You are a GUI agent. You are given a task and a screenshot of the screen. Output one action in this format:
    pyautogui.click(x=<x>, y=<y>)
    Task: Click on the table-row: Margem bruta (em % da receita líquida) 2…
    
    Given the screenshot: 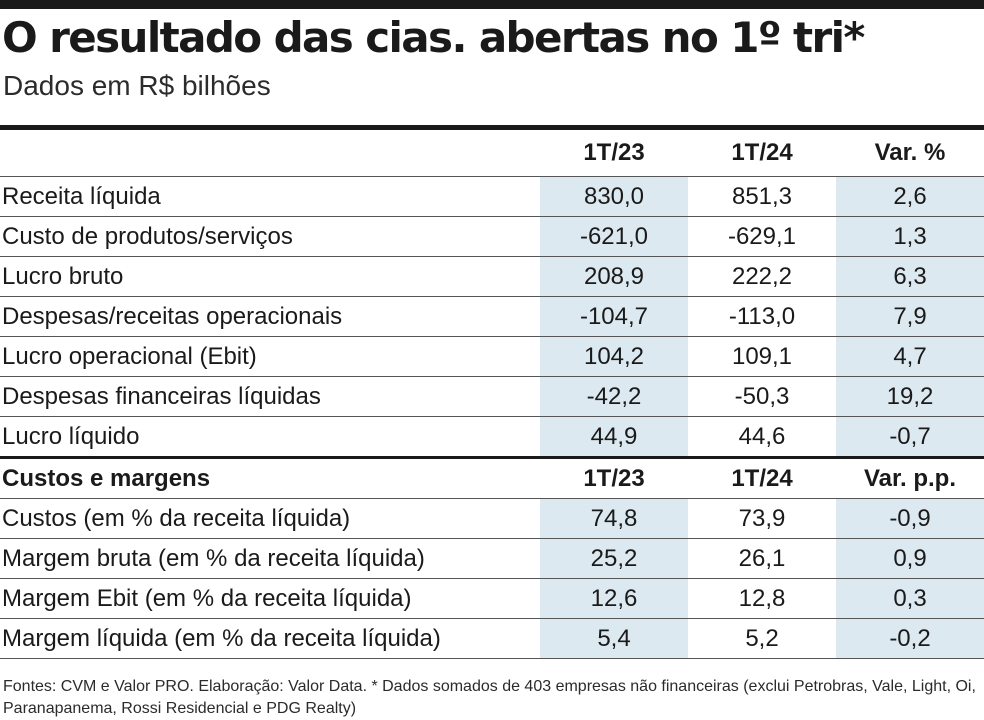 What is the action you would take?
    pyautogui.click(x=492, y=558)
    